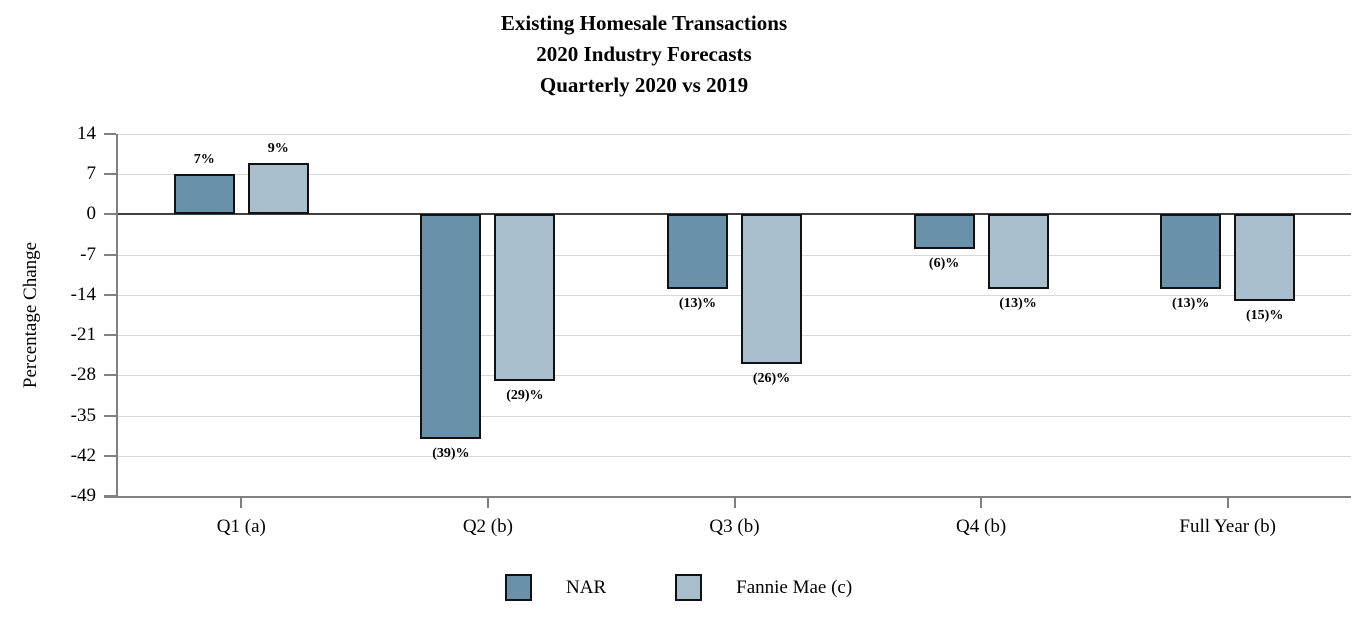 This screenshot has width=1360, height=620. I want to click on y-axis-line, so click(117, 315).